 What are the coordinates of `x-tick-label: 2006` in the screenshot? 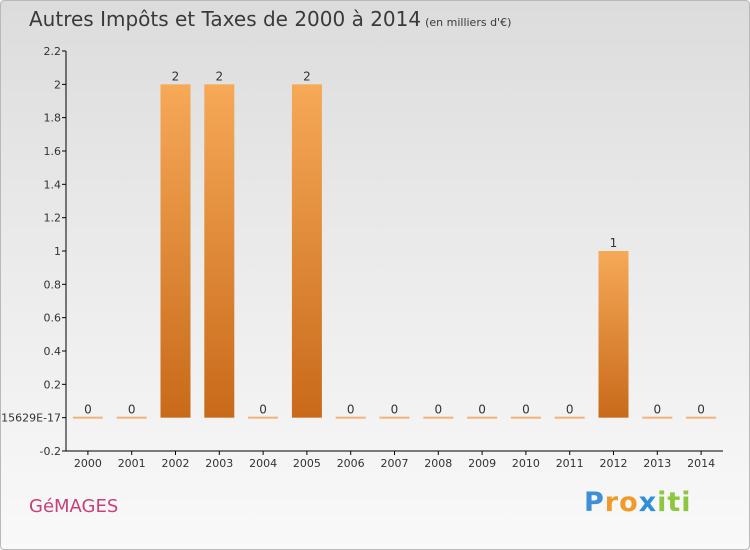 It's located at (351, 463).